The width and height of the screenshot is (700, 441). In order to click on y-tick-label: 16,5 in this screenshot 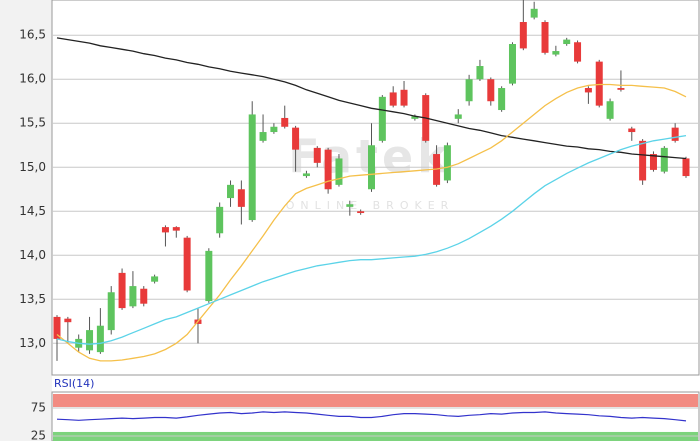, I will do `click(32, 35)`.